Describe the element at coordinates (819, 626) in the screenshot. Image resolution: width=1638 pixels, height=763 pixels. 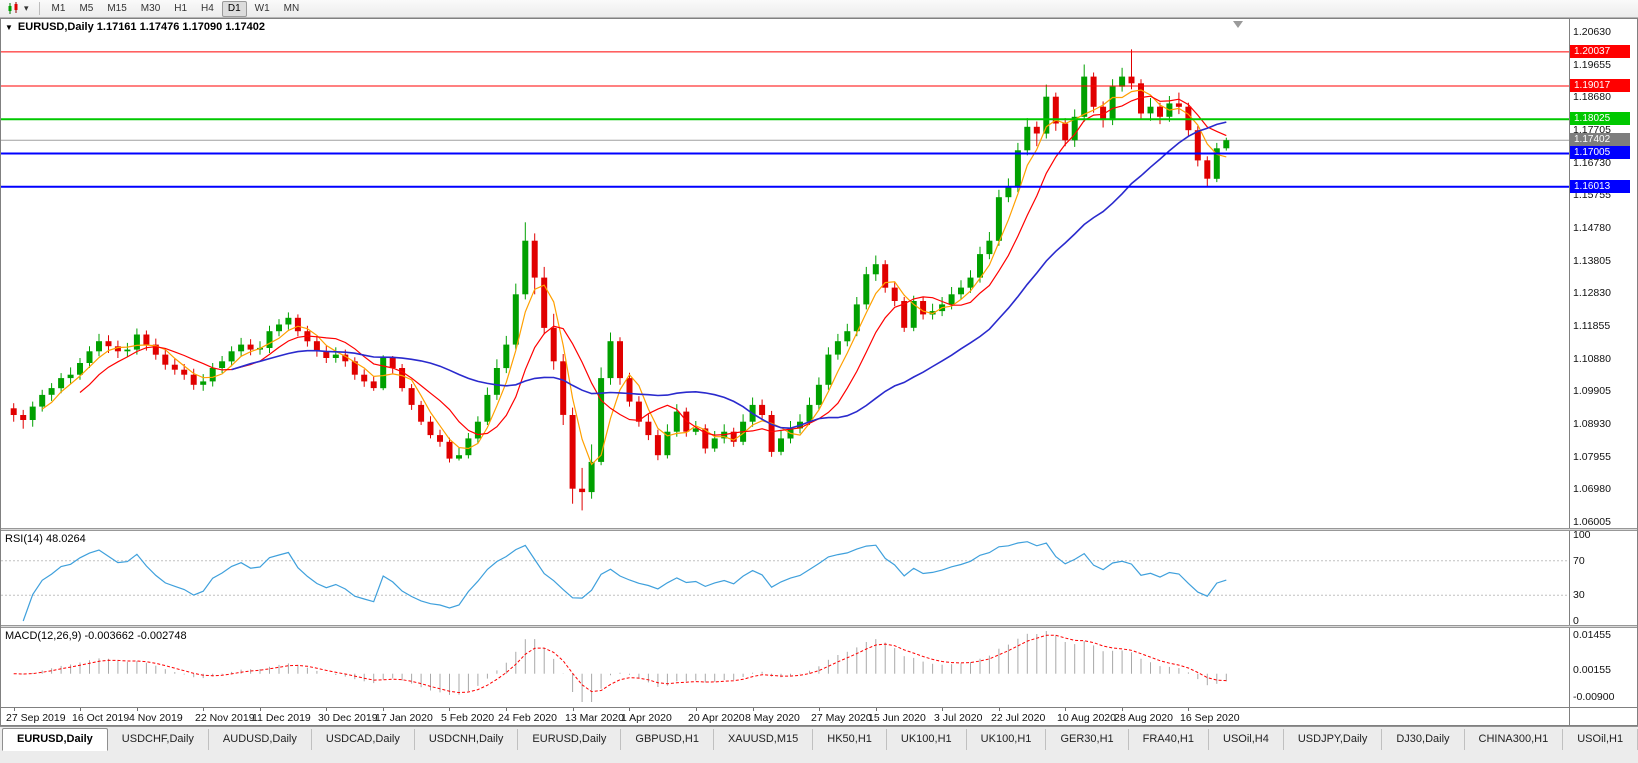
I see `pane-resize-handle-macd` at that location.